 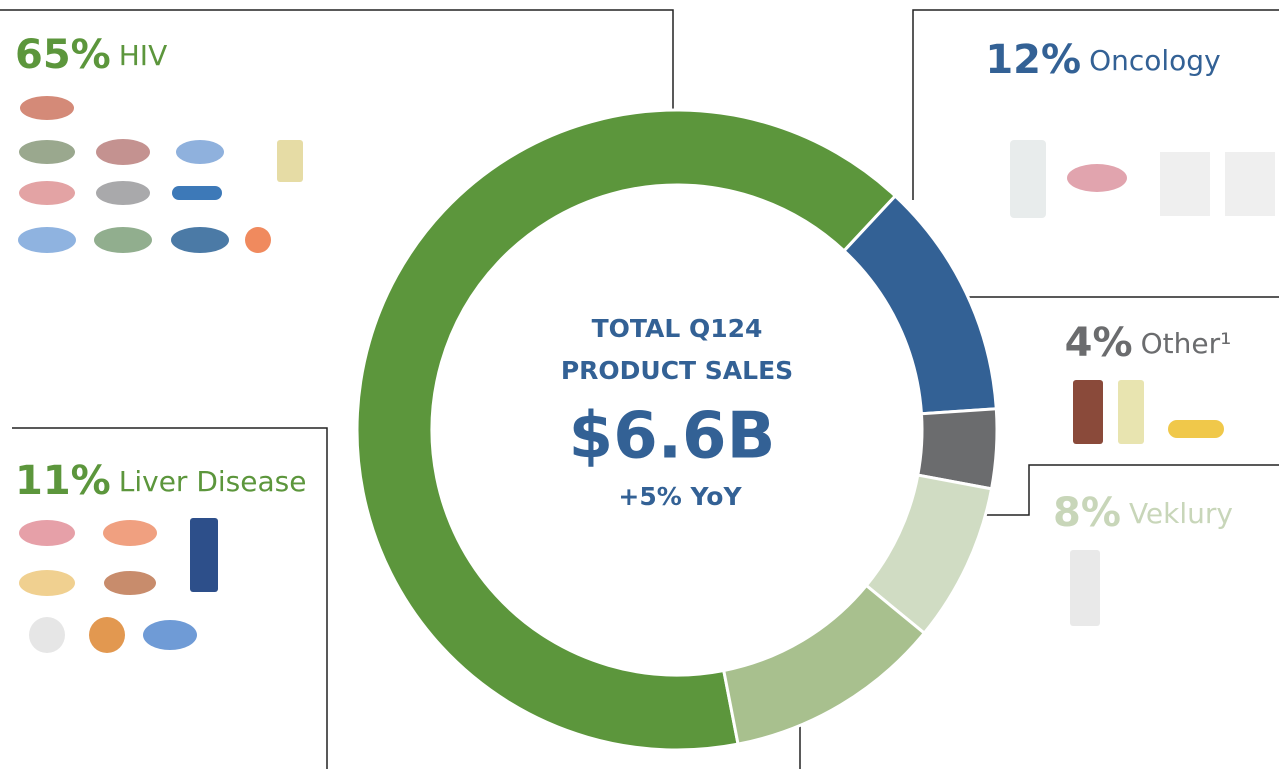 I want to click on slice-name: Other¹, so click(x=1186, y=343).